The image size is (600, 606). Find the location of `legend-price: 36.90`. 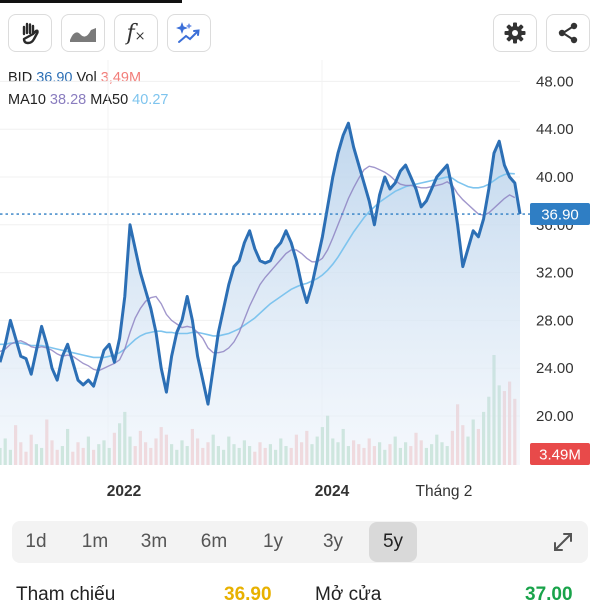

legend-price: 36.90 is located at coordinates (54, 78).